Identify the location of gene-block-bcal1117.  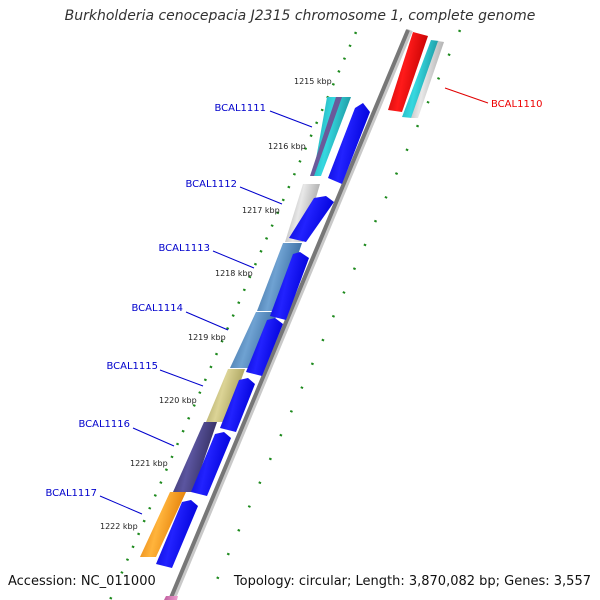
(163, 524).